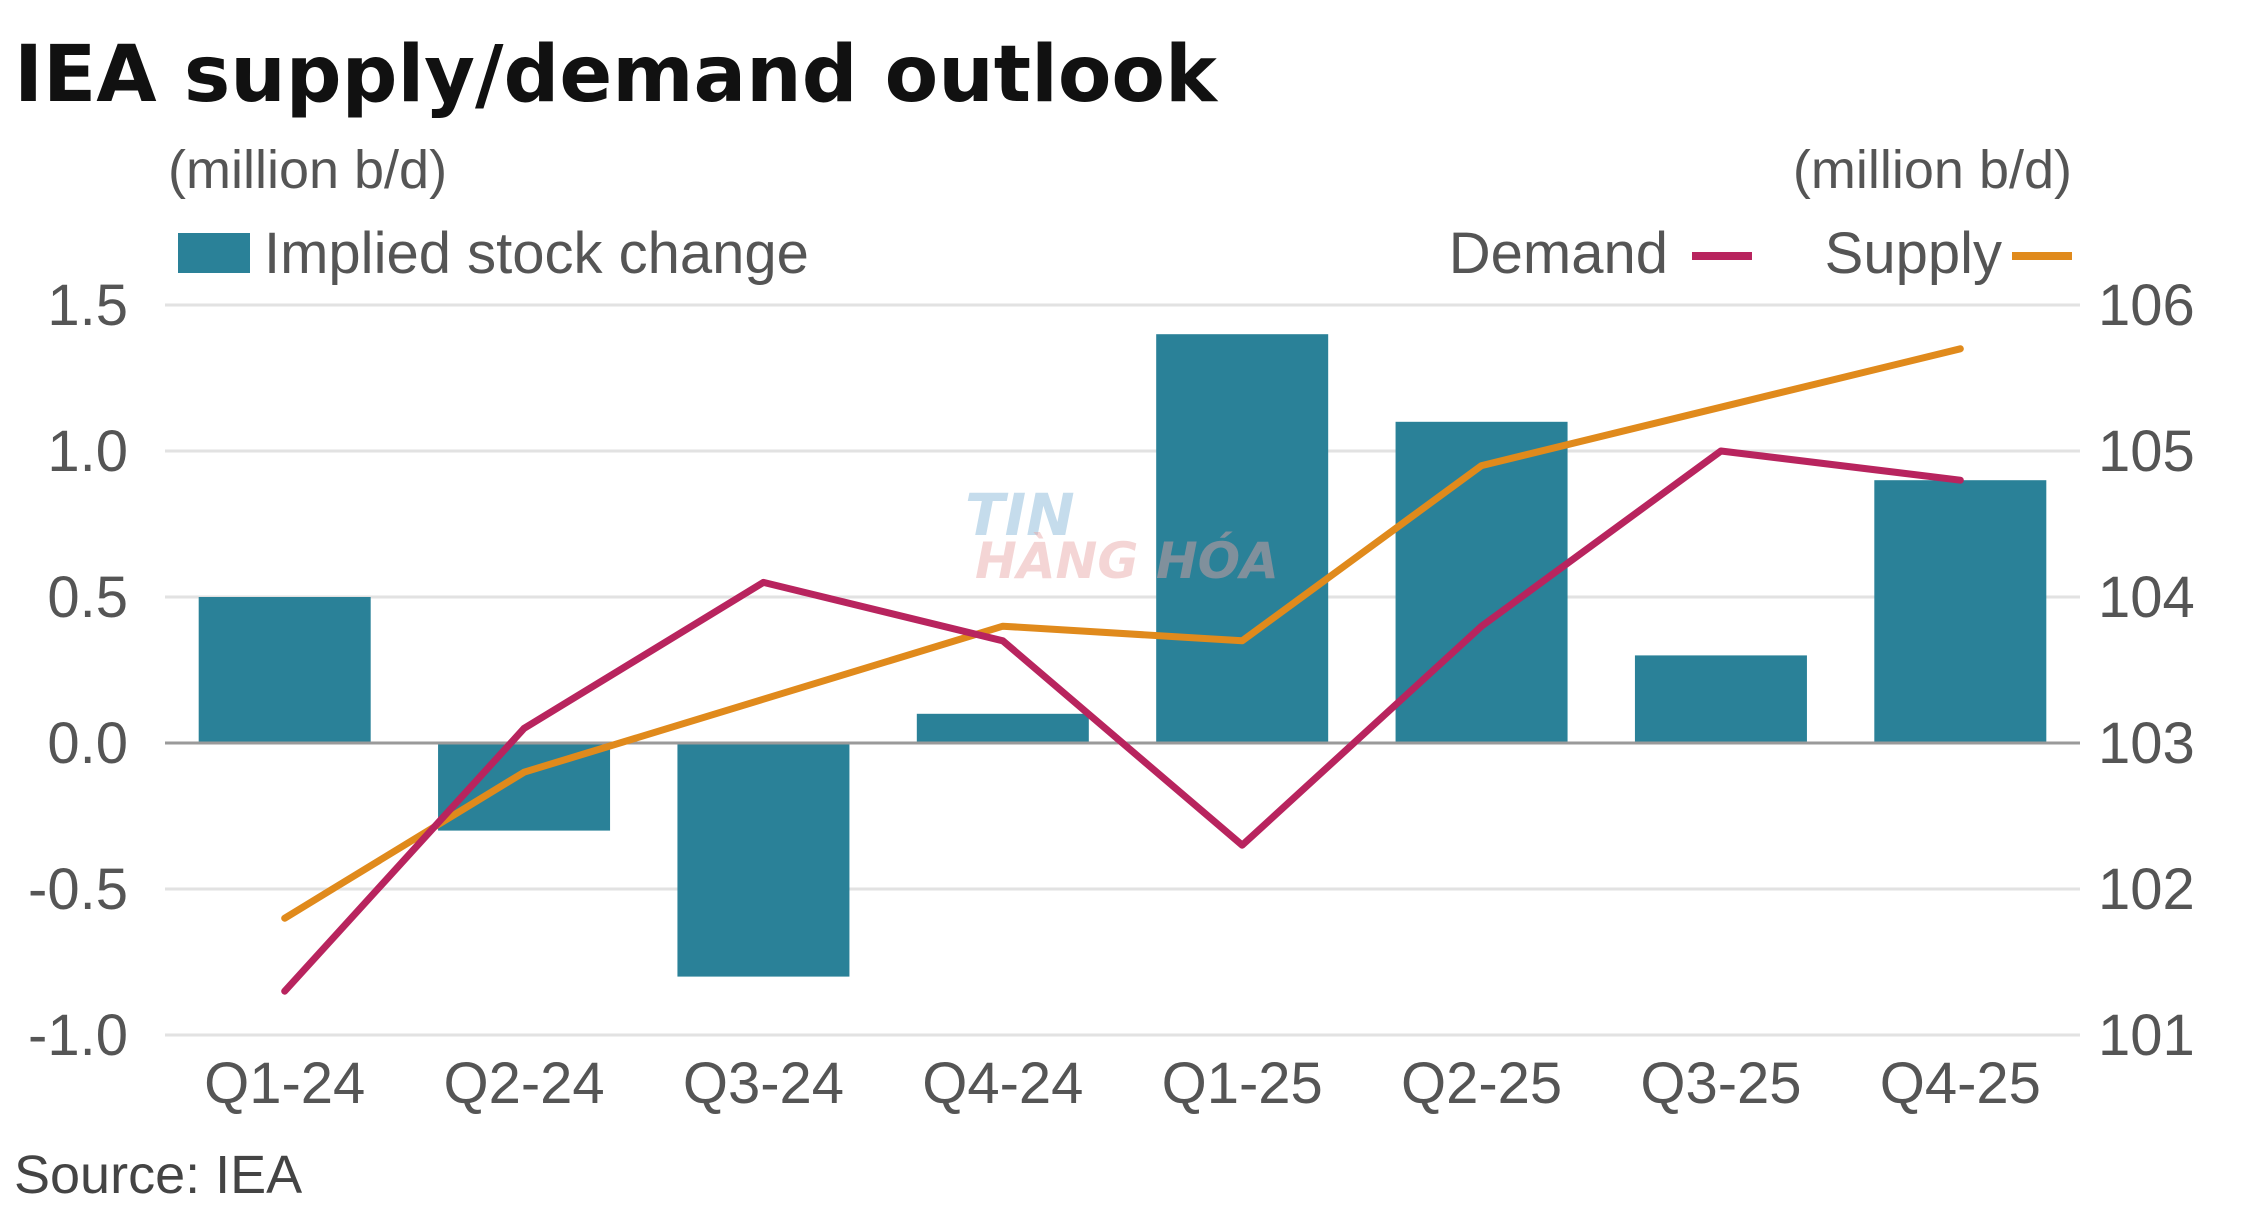  What do you see at coordinates (2146, 305) in the screenshot?
I see `right-tick-label: 106` at bounding box center [2146, 305].